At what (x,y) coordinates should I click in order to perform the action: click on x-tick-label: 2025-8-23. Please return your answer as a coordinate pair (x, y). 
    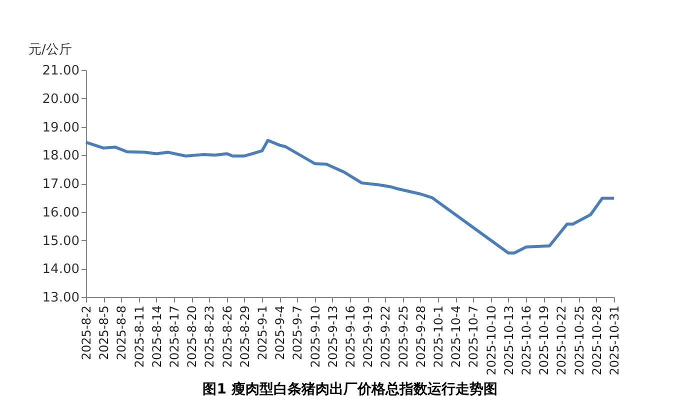
    Looking at the image, I should click on (209, 337).